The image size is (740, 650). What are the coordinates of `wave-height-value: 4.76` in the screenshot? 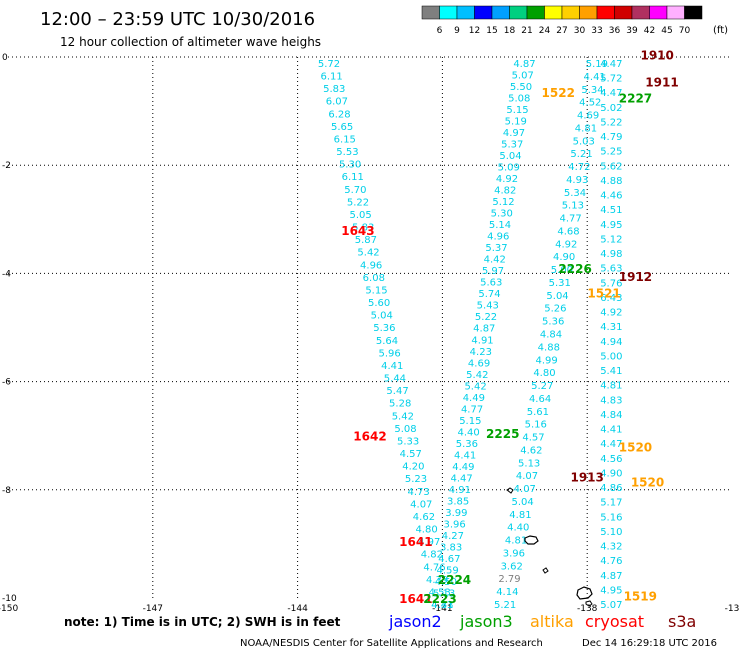 It's located at (434, 567).